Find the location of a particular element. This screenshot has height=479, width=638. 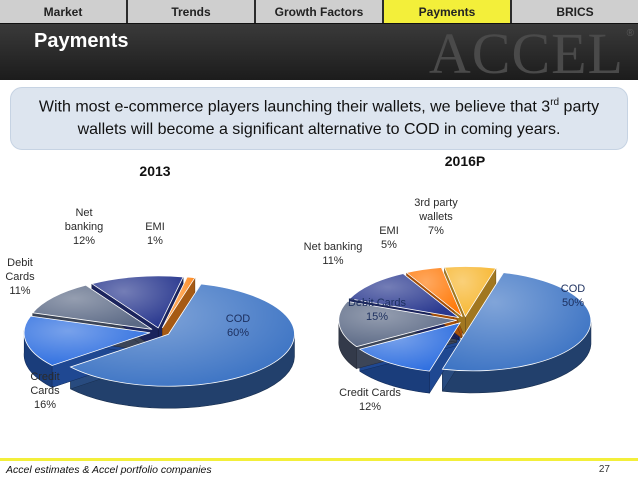

slice-label-pct-3rd-party-wallets: 7% is located at coordinates (436, 231).